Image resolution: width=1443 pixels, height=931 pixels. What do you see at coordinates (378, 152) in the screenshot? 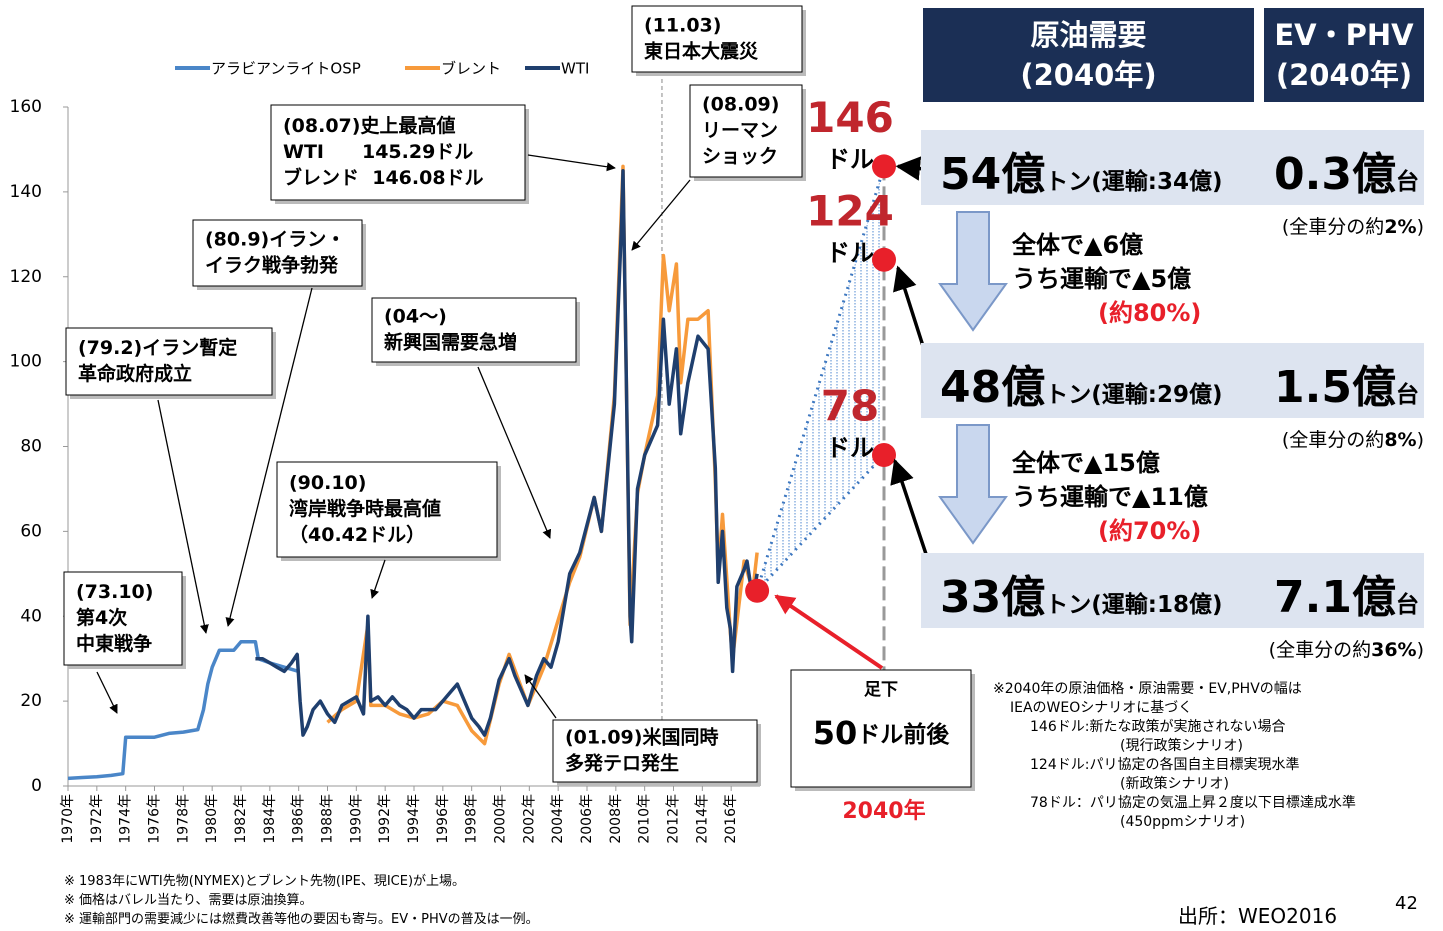
I see `annotation-text: WTI 145.29ドル` at bounding box center [378, 152].